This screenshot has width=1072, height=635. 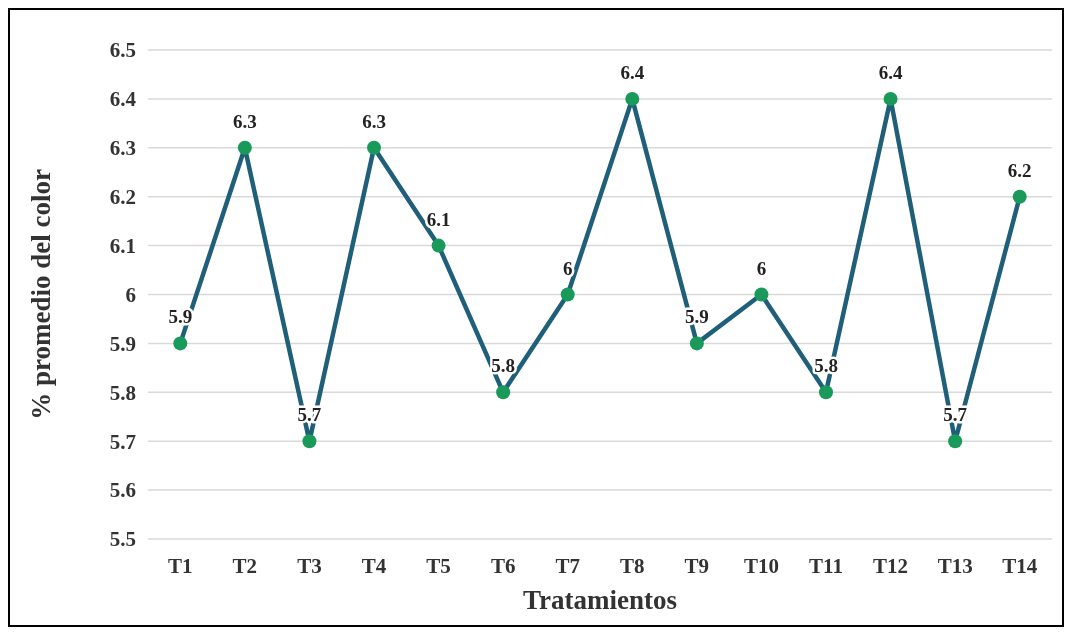 I want to click on y-tick-label: 6.5, so click(x=122, y=50).